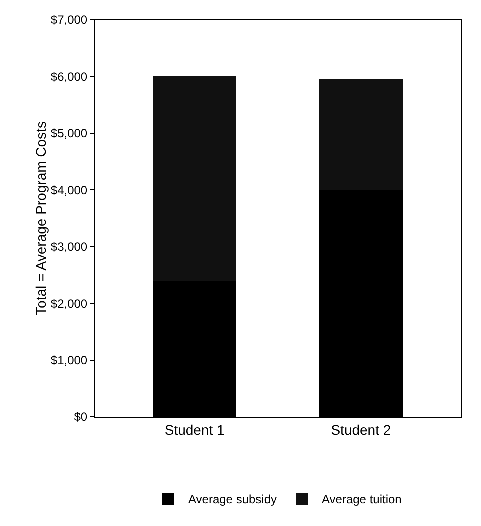  What do you see at coordinates (69, 247) in the screenshot?
I see `y-tick-label: $3,000` at bounding box center [69, 247].